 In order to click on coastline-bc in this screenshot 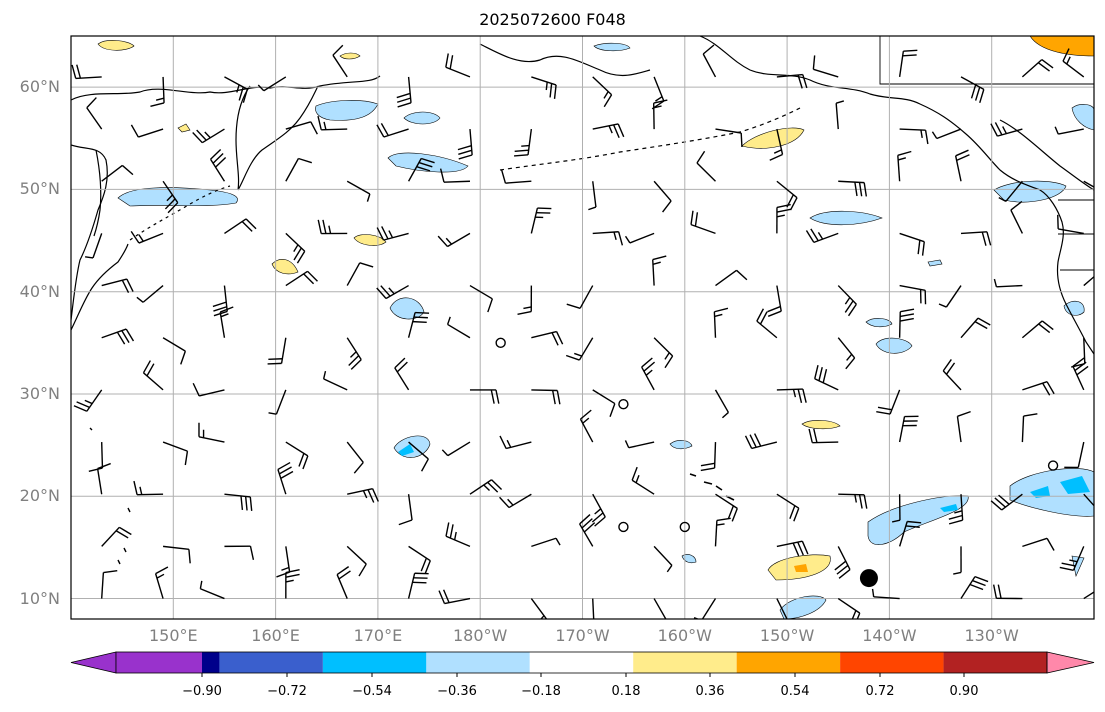, I will do `click(1066, 272)`.